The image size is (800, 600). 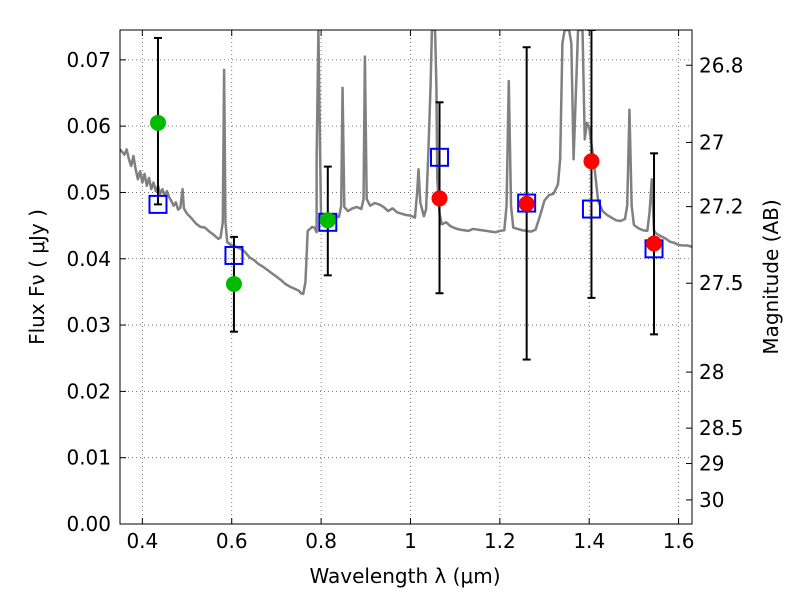 I want to click on mag-tick-label: 27, so click(x=711, y=142).